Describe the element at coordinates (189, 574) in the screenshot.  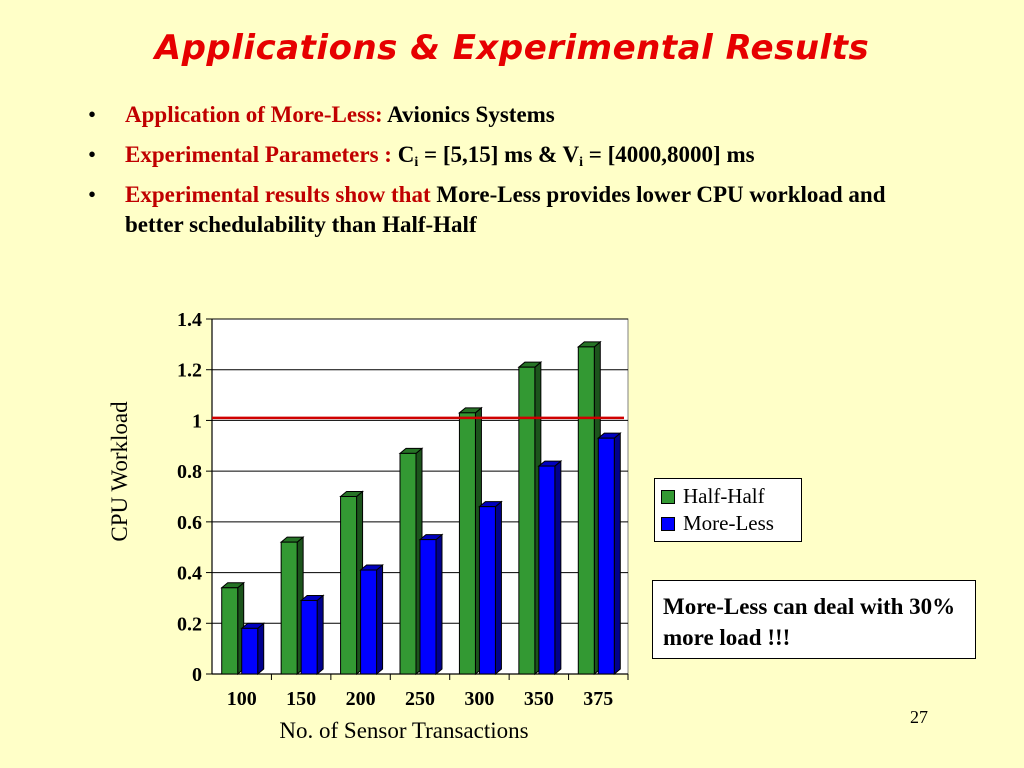
I see `y-tick-label: 0.4` at that location.